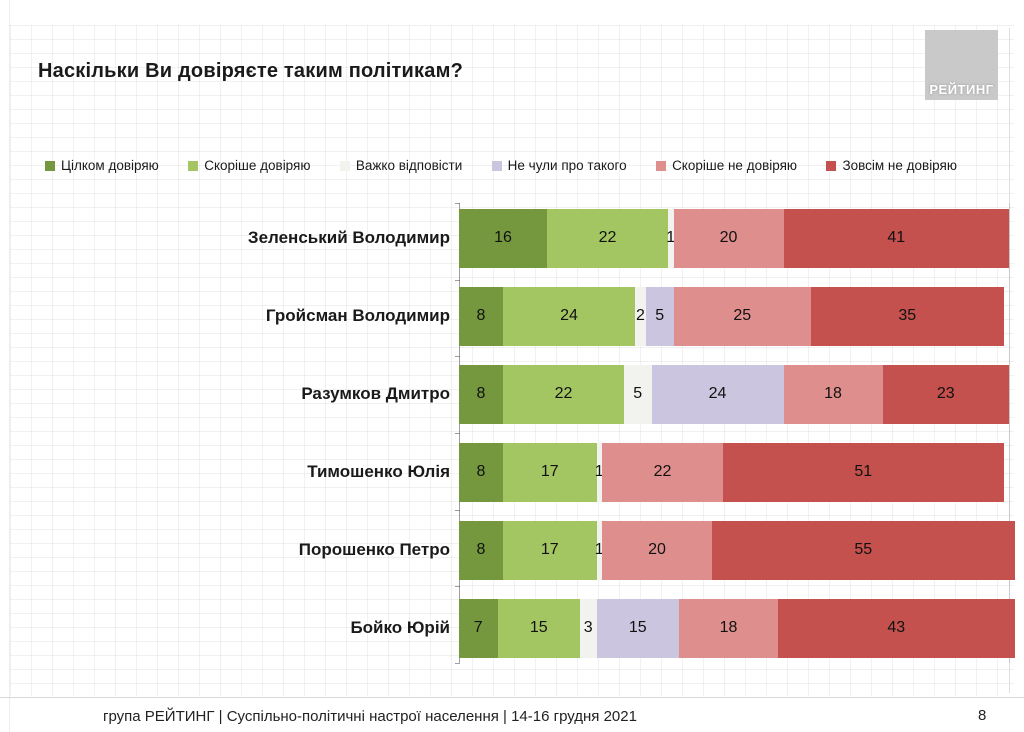  Describe the element at coordinates (357, 315) in the screenshot. I see `category-label: Гройсман Володимир` at that location.